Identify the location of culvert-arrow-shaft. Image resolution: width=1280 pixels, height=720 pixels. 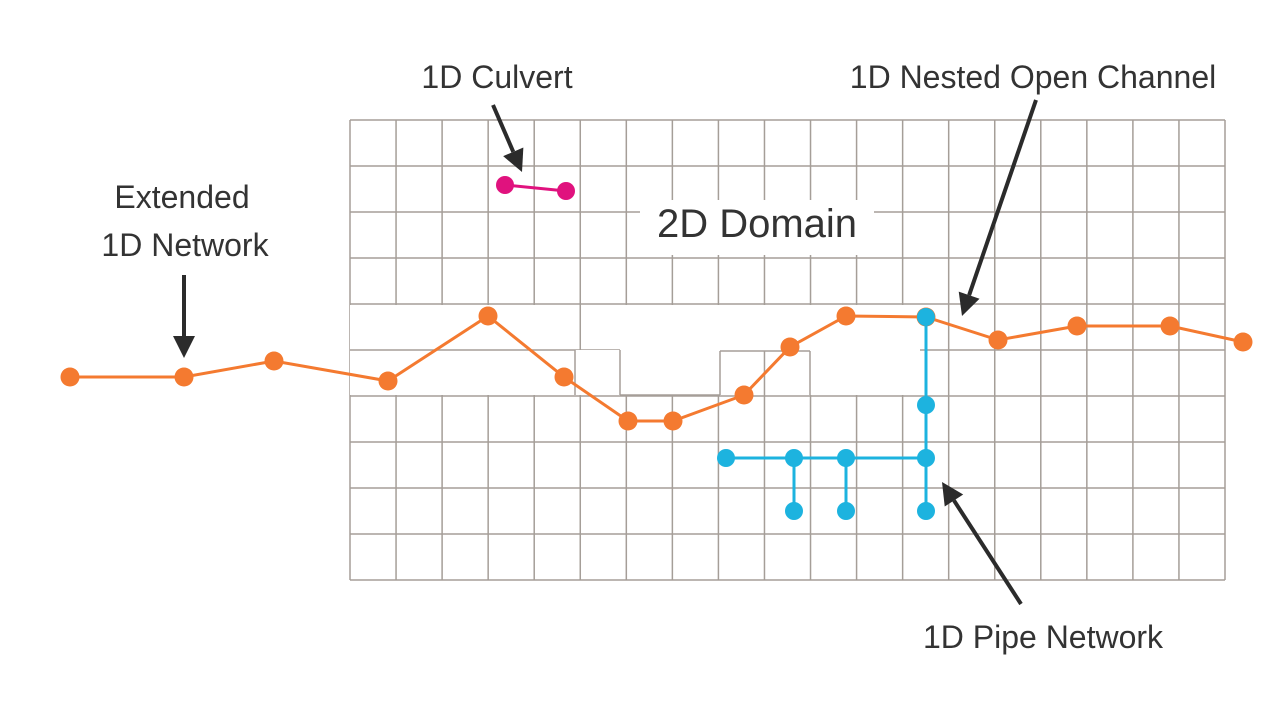
(503, 128).